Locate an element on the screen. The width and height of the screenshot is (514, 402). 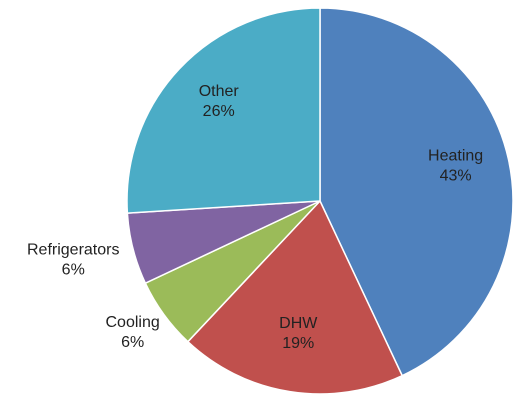
value-label: 43% is located at coordinates (456, 176).